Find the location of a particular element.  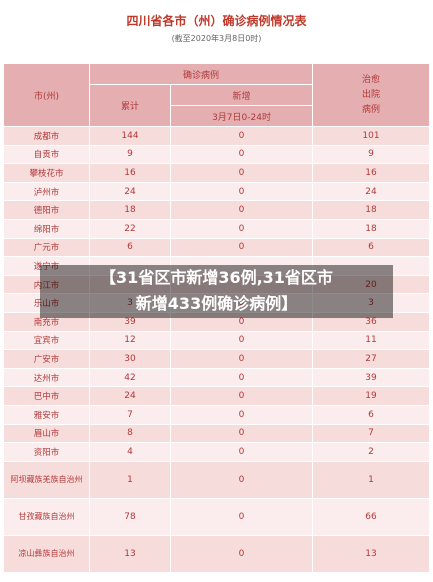

city-cell: 甘孜藏族自治州 is located at coordinates (46, 516).